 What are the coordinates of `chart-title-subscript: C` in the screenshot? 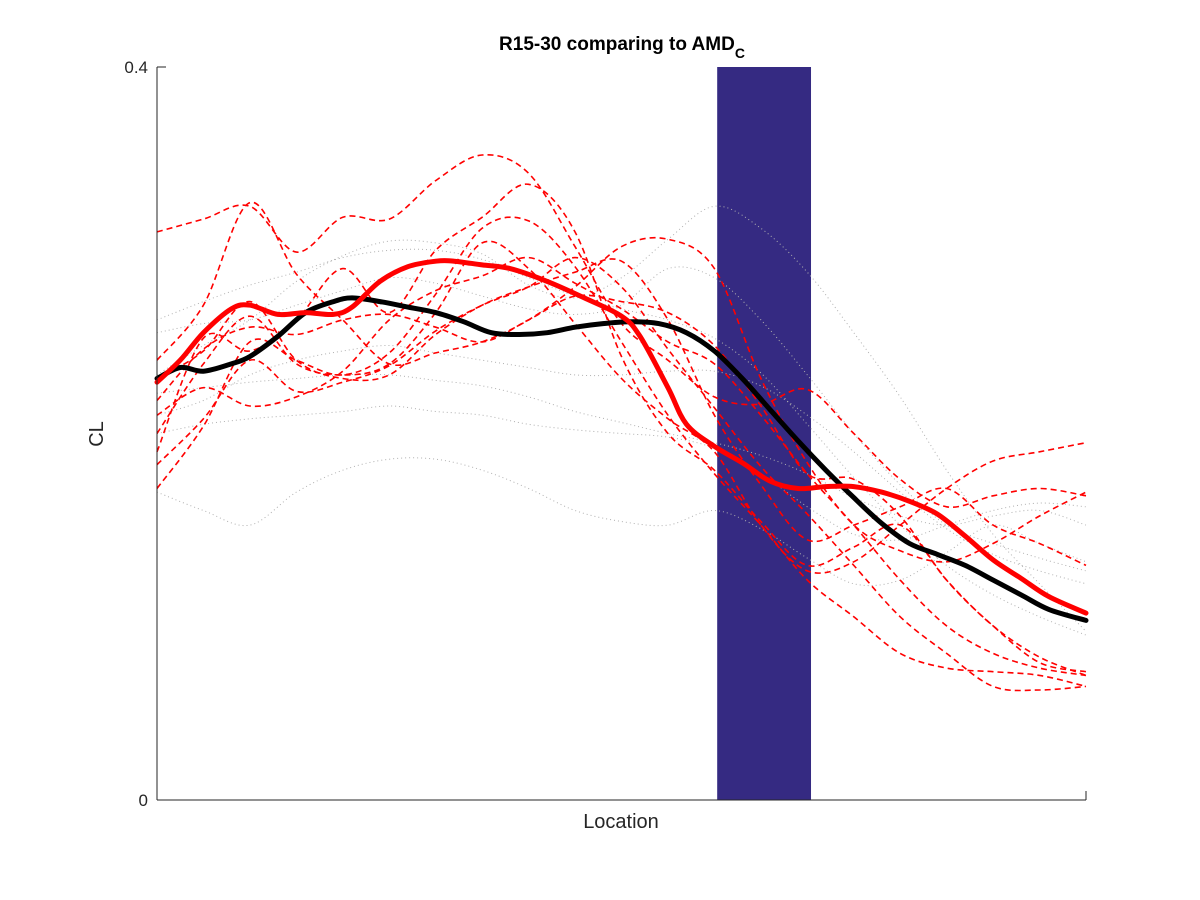 It's located at (740, 53).